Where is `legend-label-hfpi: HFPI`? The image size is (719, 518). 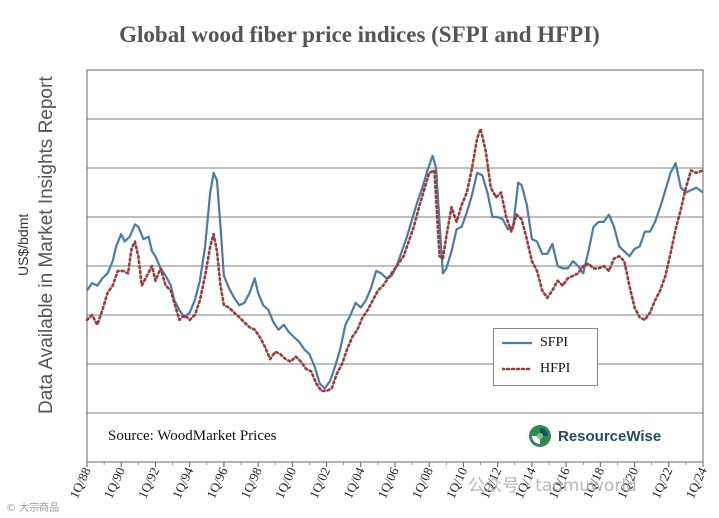 legend-label-hfpi: HFPI is located at coordinates (555, 368).